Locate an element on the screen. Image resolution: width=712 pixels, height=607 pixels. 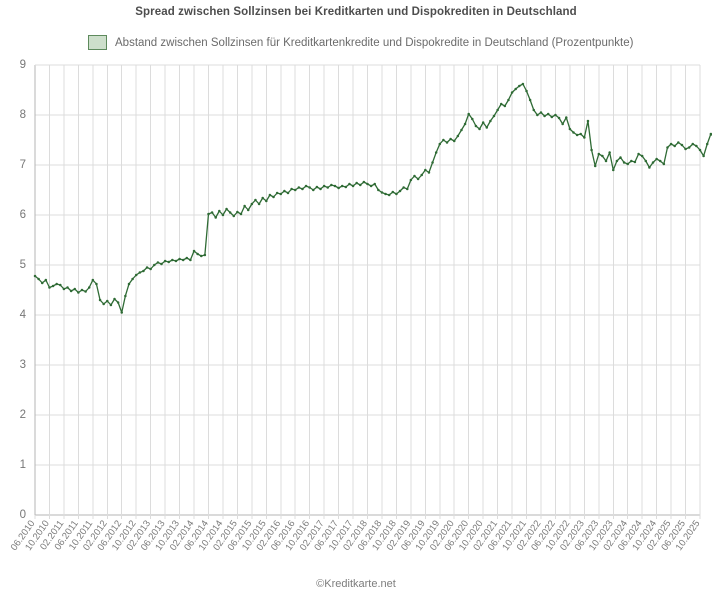
y-axis-tick-label: 7 is located at coordinates (23, 165).